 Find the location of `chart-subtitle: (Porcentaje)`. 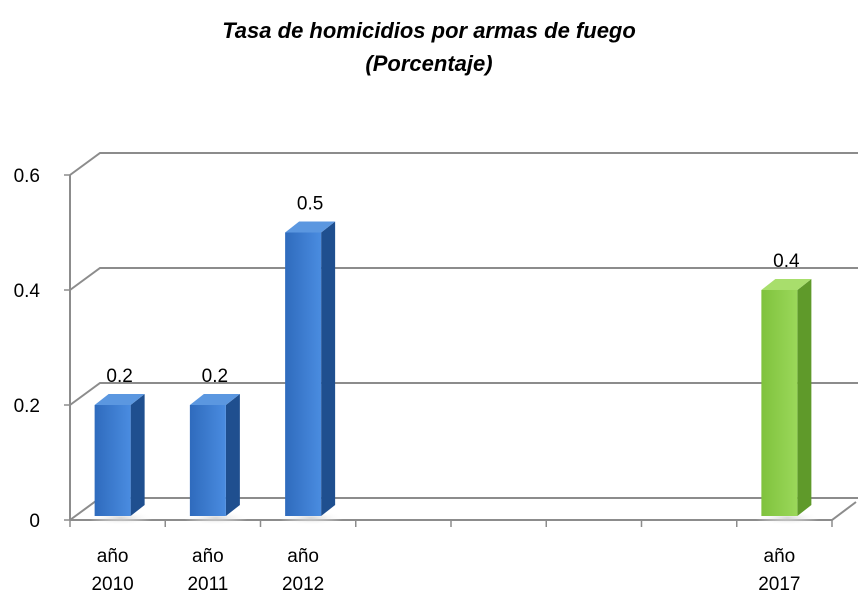

chart-subtitle: (Porcentaje) is located at coordinates (429, 63).